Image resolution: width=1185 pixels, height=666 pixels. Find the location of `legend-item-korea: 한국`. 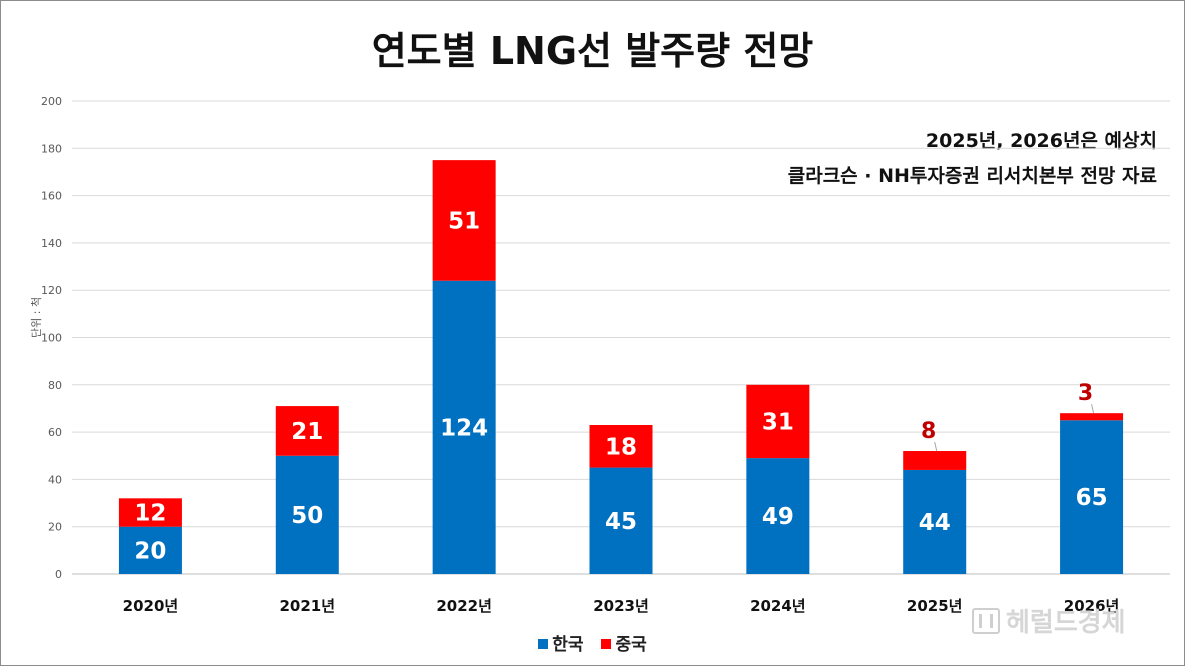

legend-item-korea: 한국 is located at coordinates (561, 642).